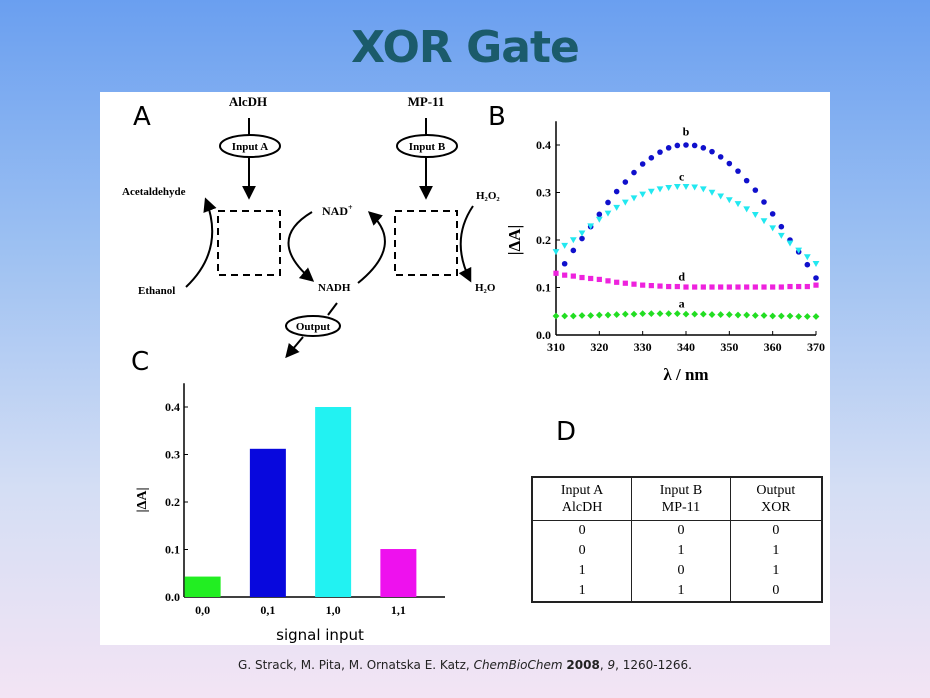 This screenshot has height=698, width=930. I want to click on output-label: Output, so click(313, 327).